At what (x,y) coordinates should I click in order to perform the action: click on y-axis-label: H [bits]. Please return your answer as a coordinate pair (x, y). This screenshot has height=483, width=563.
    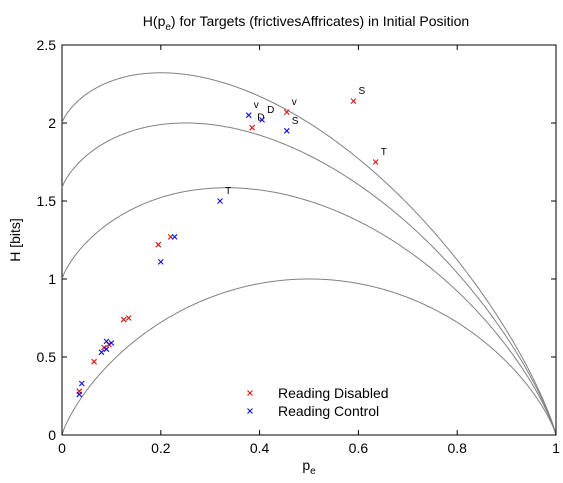
    Looking at the image, I should click on (15, 240).